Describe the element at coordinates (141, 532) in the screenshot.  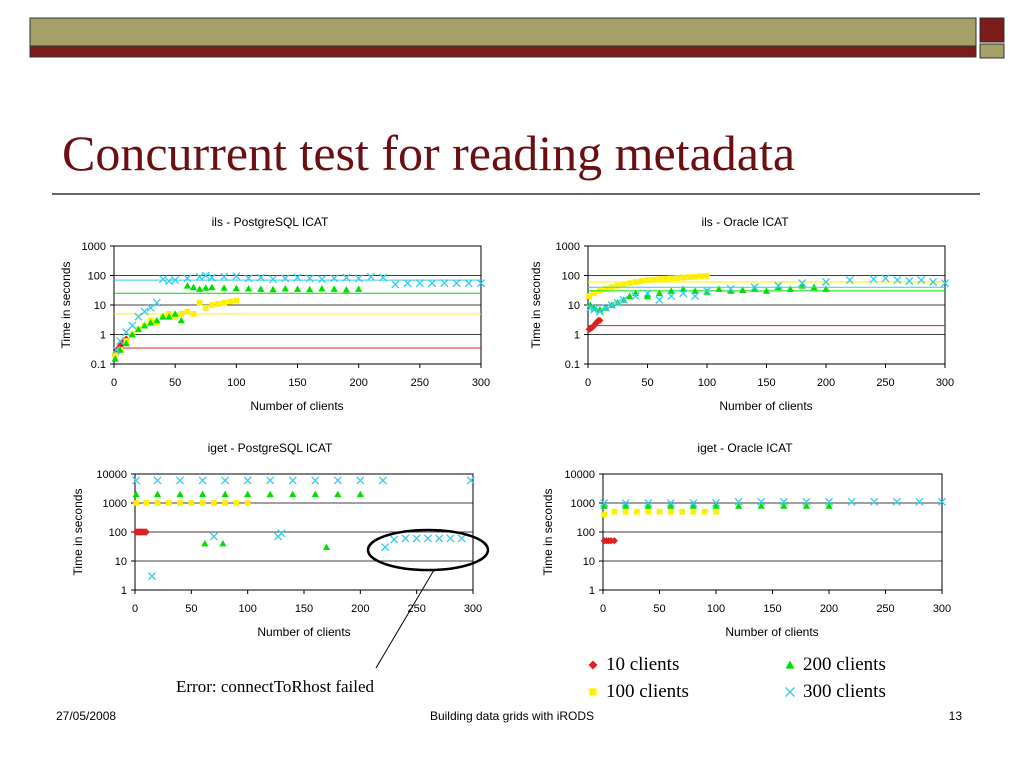
I see `series-10-clients` at that location.